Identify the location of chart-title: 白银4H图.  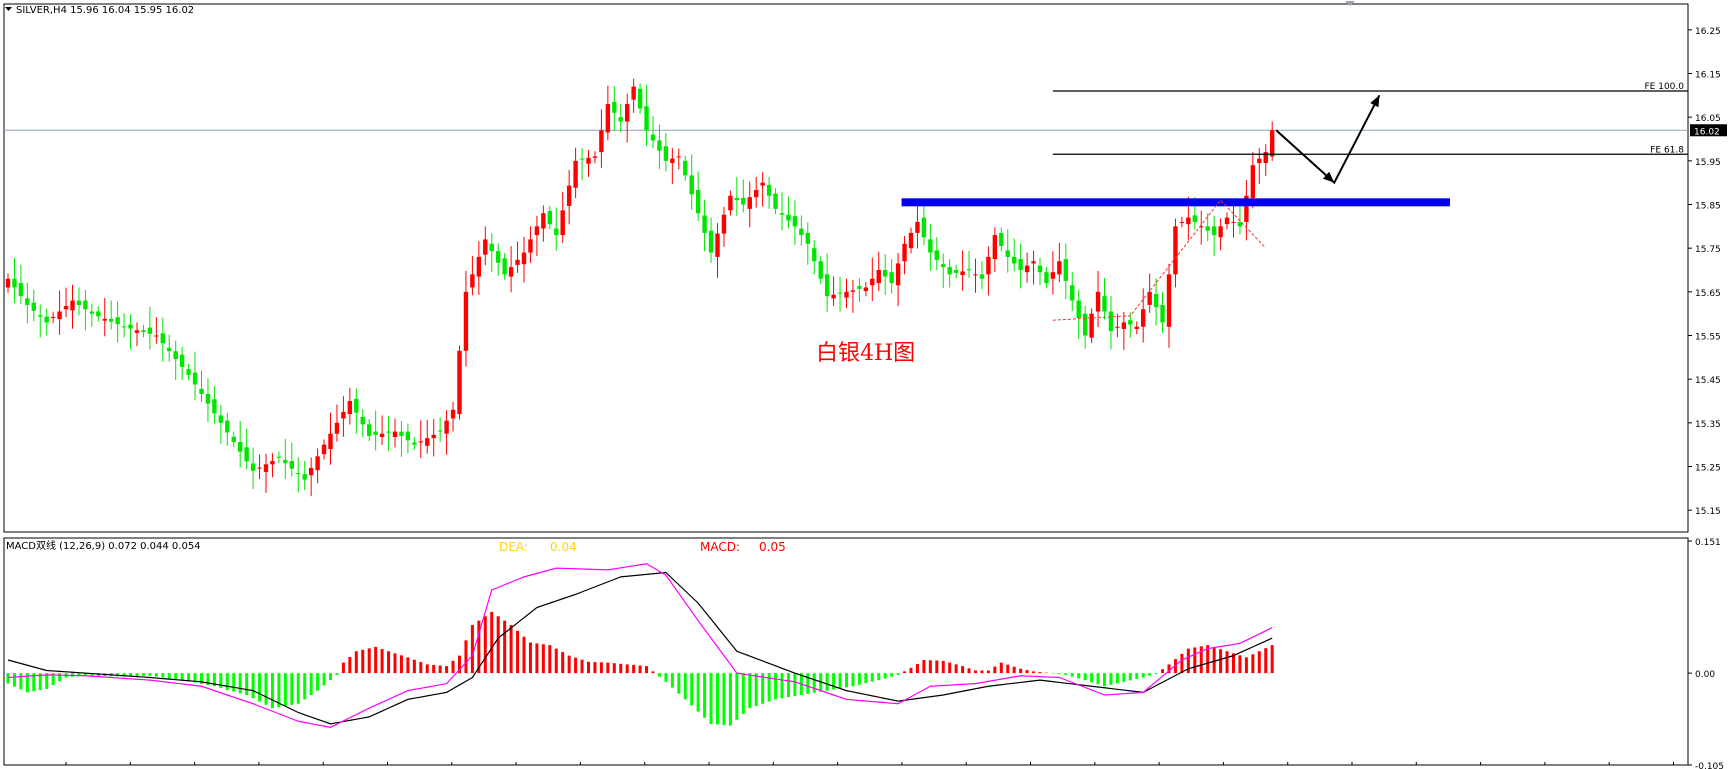
(865, 353).